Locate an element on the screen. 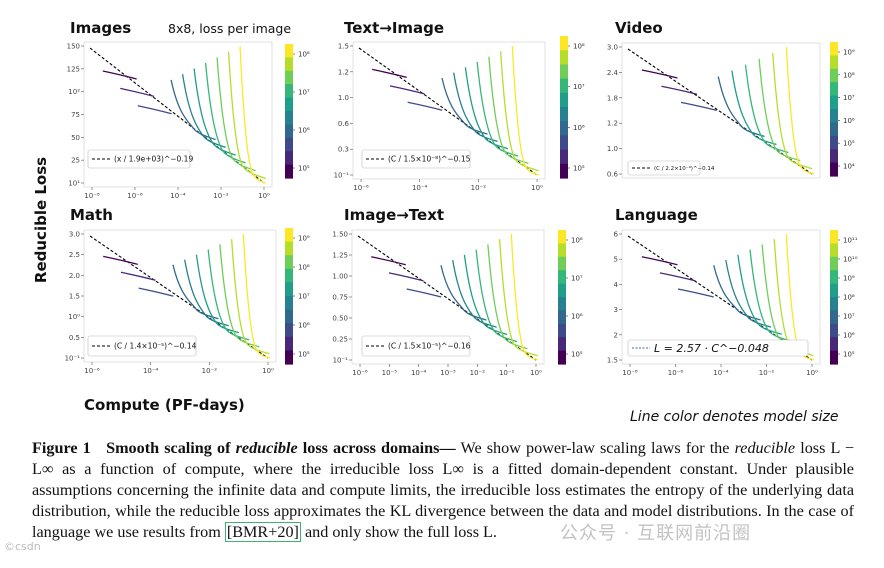 The width and height of the screenshot is (884, 568). y-tick-label: 2.5 is located at coordinates (74, 255).